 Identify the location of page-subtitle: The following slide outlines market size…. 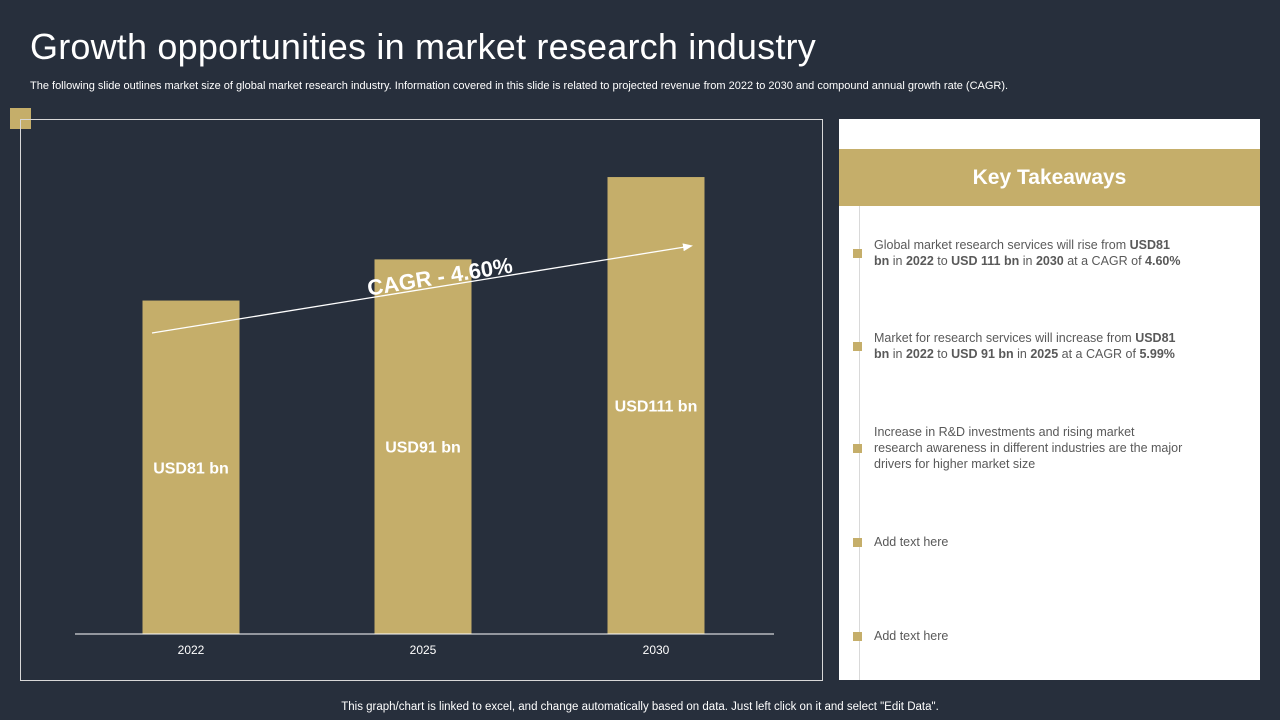
(519, 86).